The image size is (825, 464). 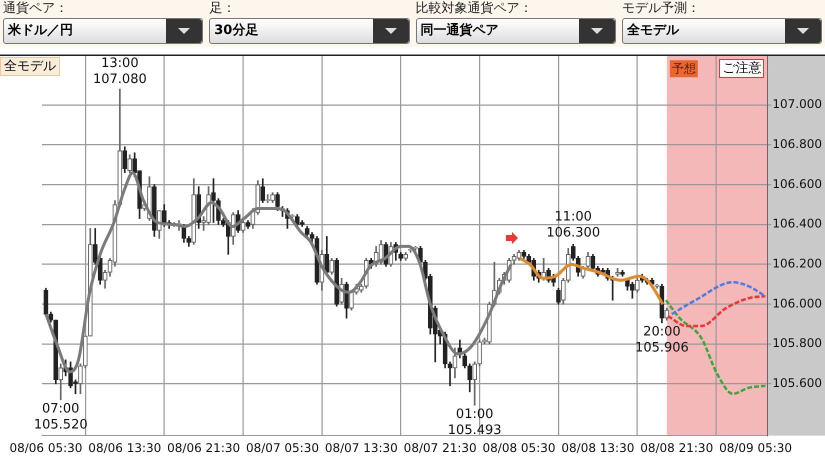 I want to click on annotation: 07:00 105.520, so click(x=61, y=417).